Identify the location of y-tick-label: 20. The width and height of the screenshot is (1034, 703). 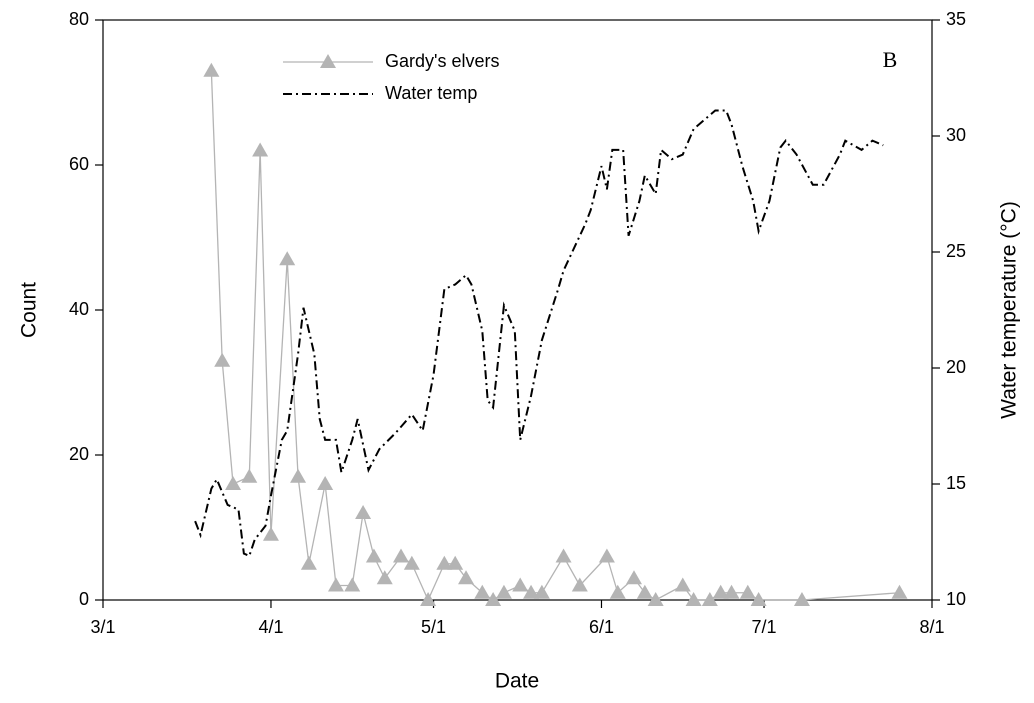
(79, 454).